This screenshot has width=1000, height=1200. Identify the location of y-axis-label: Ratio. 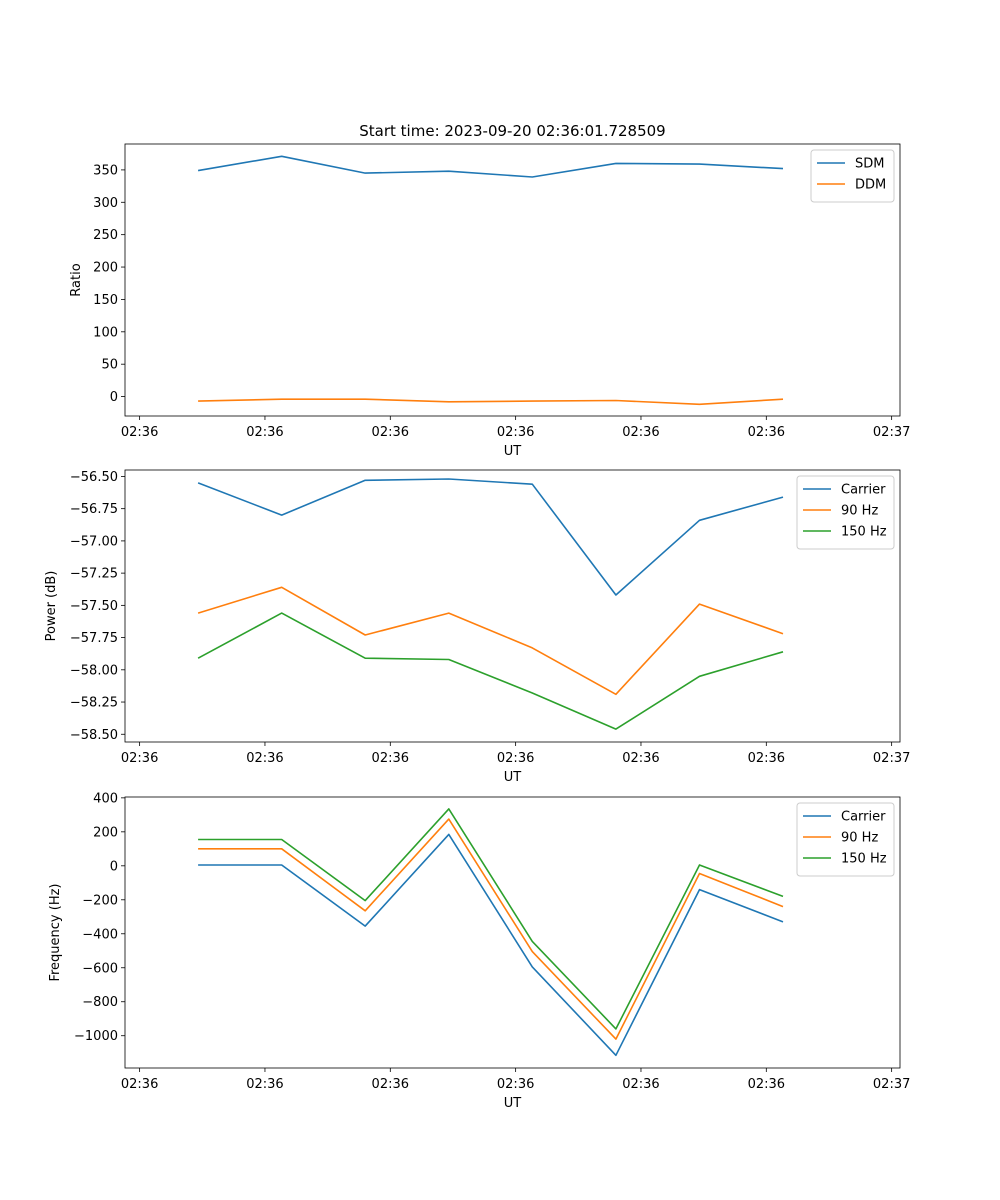
(76, 279).